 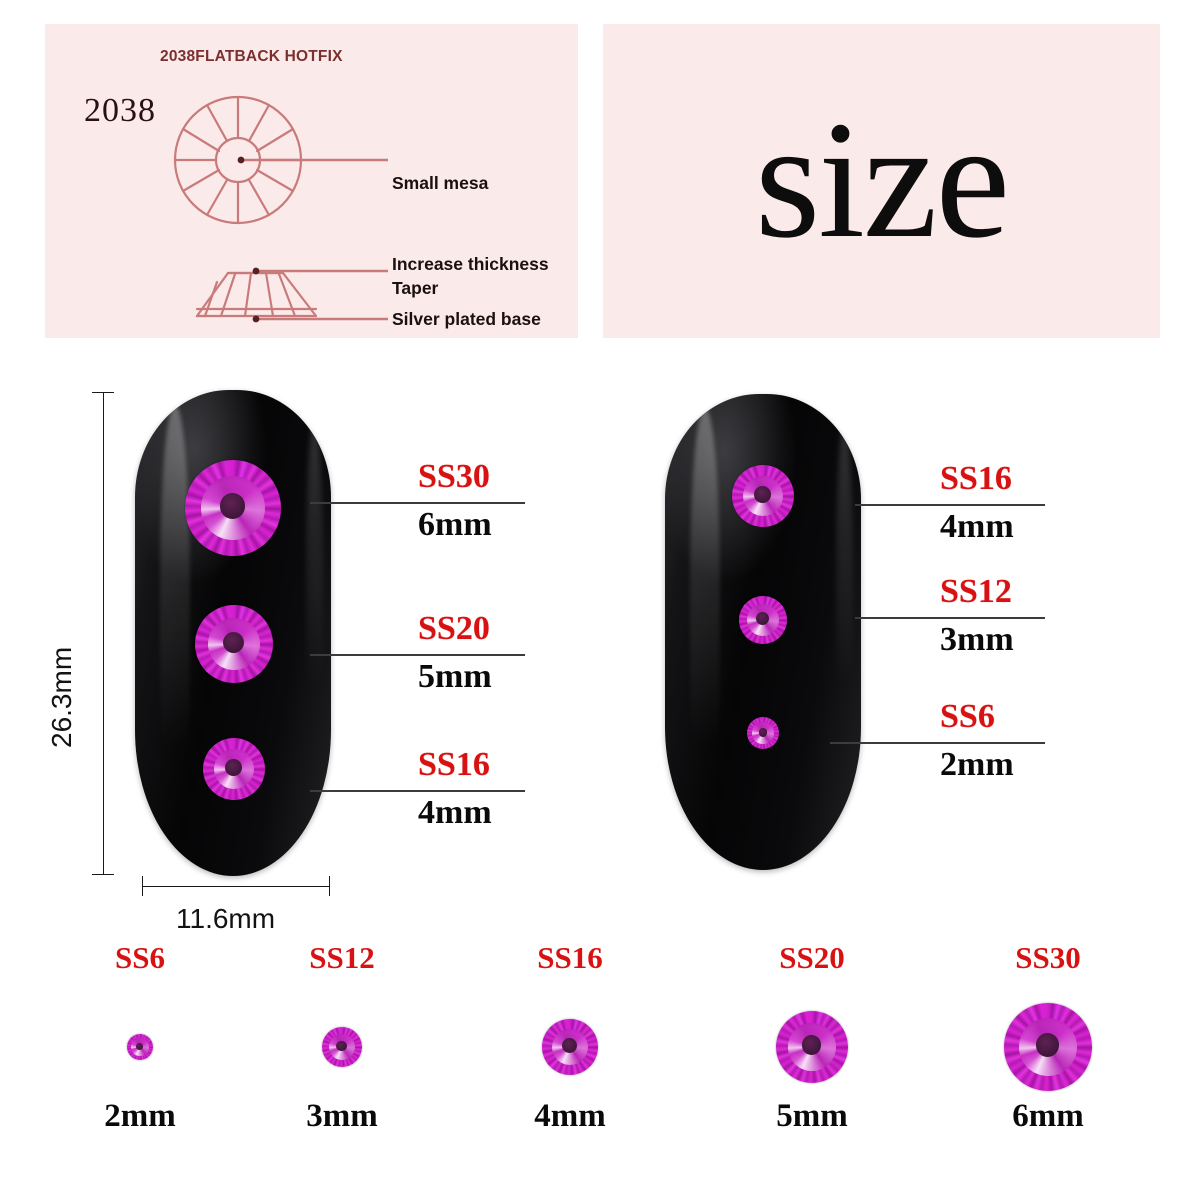 I want to click on size-heading-panel: size, so click(x=881, y=181).